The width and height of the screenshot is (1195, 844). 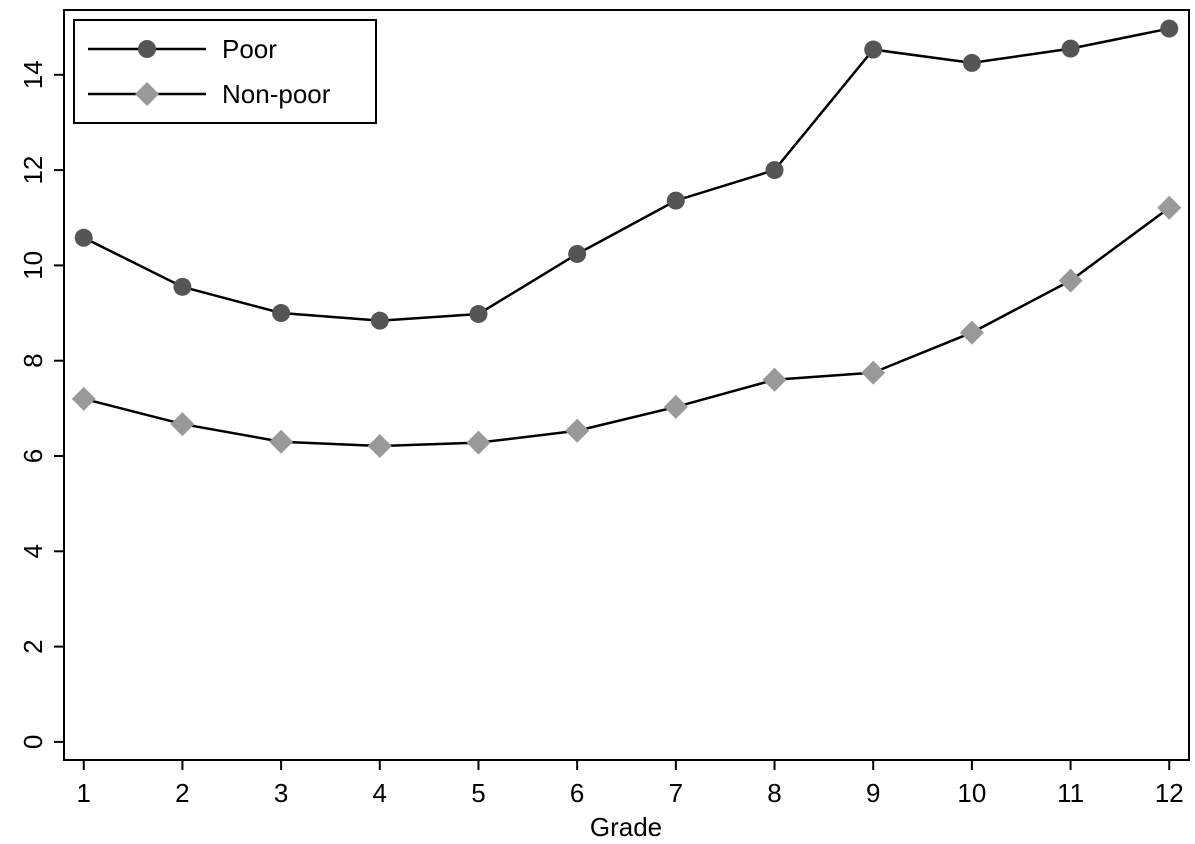 I want to click on x-tick-label: 11, so click(x=1070, y=793).